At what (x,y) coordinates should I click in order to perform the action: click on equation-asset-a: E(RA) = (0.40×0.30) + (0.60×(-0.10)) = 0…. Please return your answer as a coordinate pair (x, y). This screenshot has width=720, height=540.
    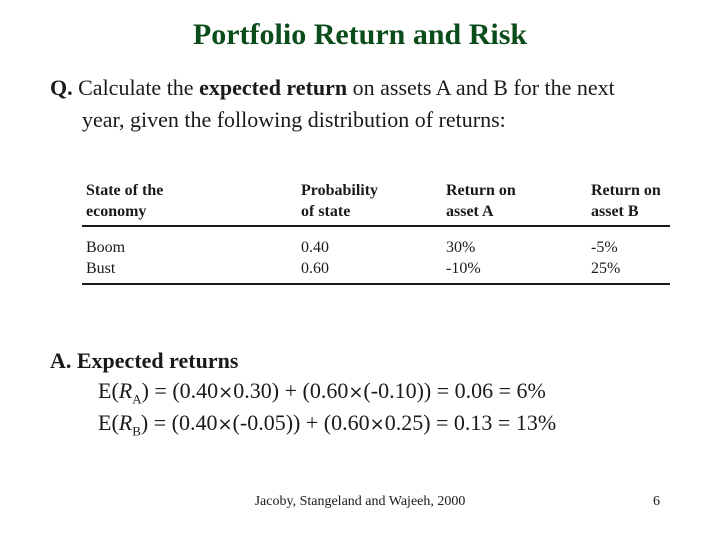
    Looking at the image, I should click on (370, 392).